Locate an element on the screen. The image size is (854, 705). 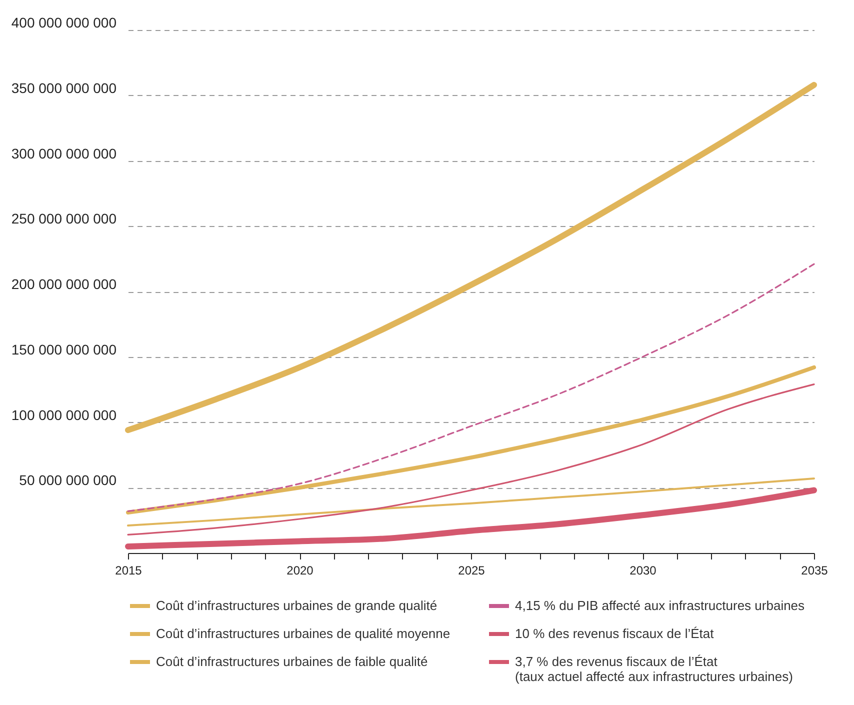
y-tick-label: 200 000 000 000 is located at coordinates (64, 284).